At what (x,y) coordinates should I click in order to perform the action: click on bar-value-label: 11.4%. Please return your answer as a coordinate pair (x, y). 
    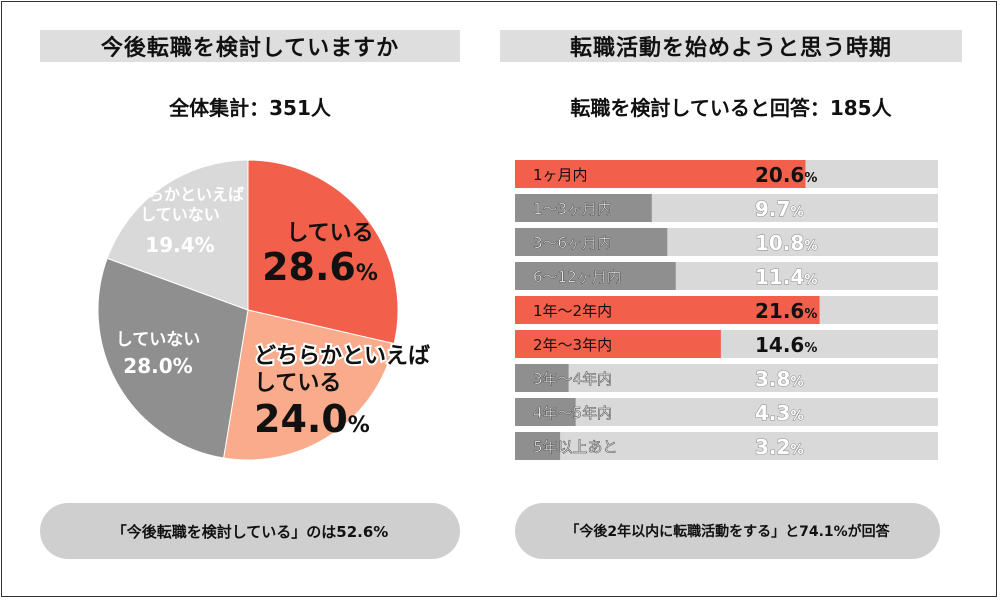
    Looking at the image, I should click on (786, 277).